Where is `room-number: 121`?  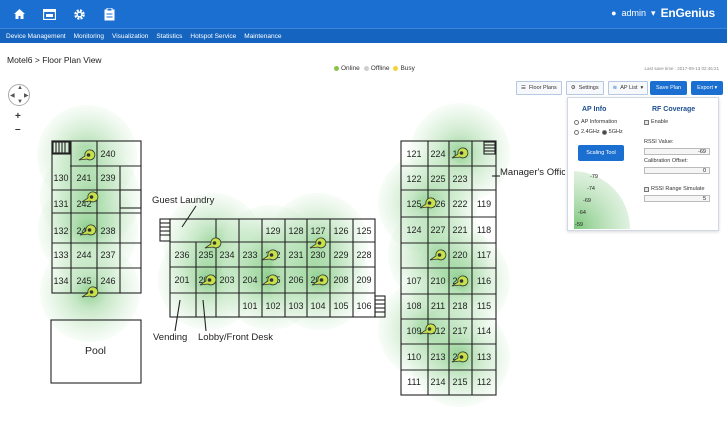
room-number: 121 is located at coordinates (413, 154).